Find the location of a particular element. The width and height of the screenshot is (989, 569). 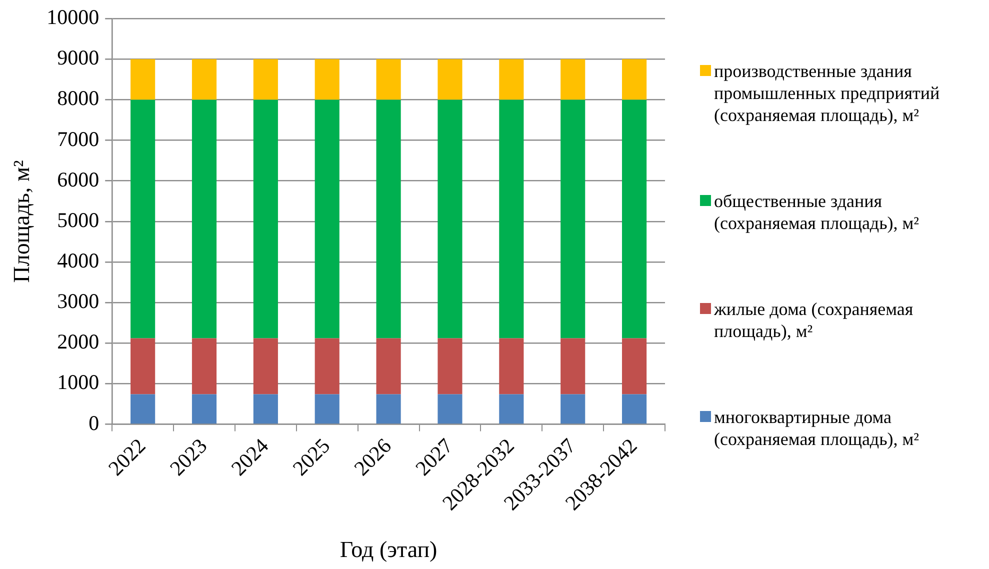

y-tick-label: 5000 is located at coordinates (78, 220).